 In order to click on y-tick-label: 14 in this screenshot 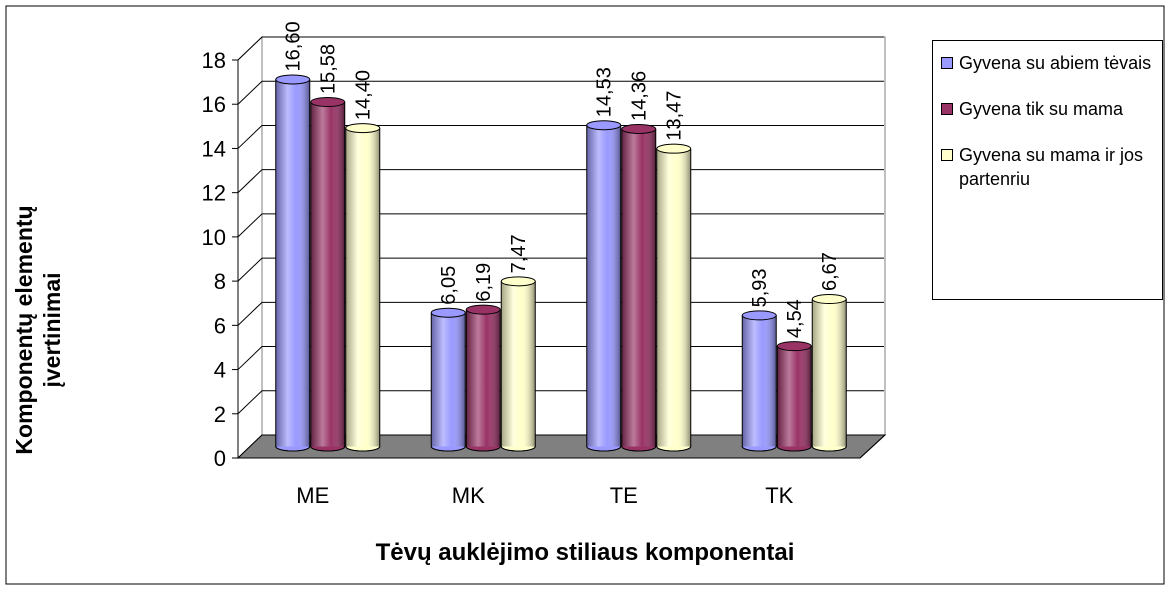, I will do `click(214, 148)`.